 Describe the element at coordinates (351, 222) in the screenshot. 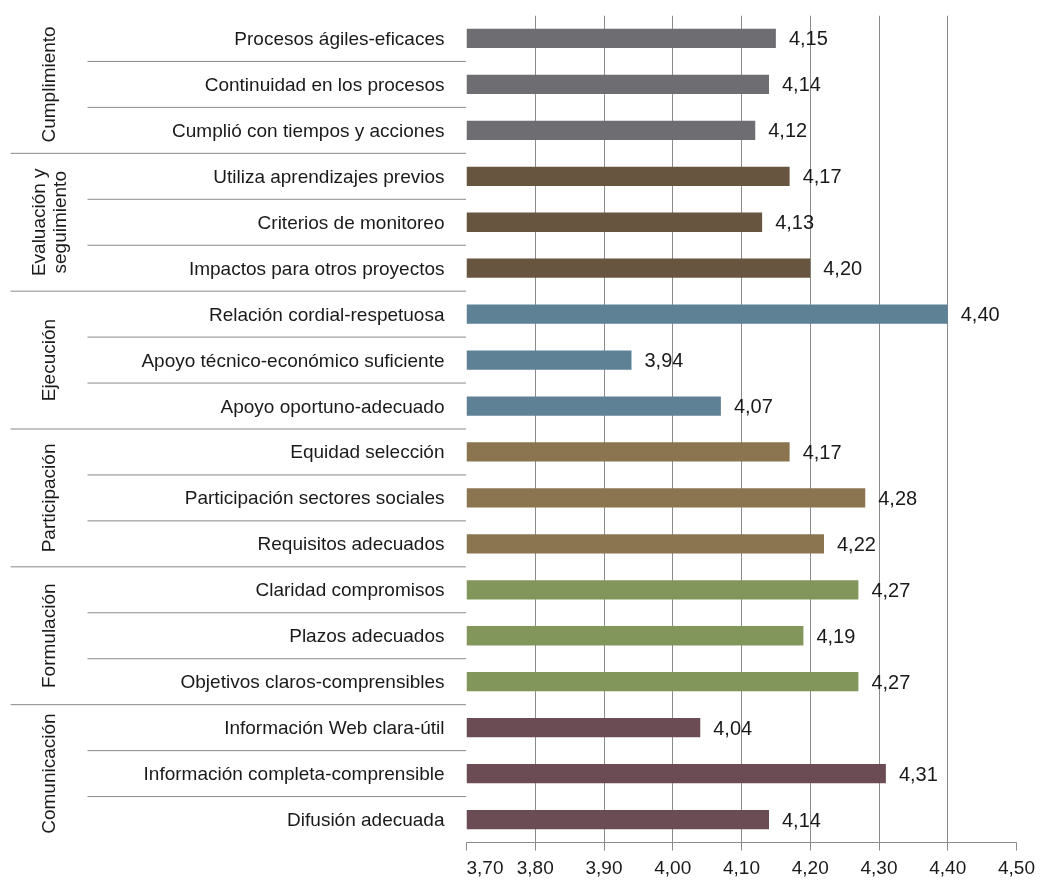

I see `y-tick-label: Criterios de monitoreo` at that location.